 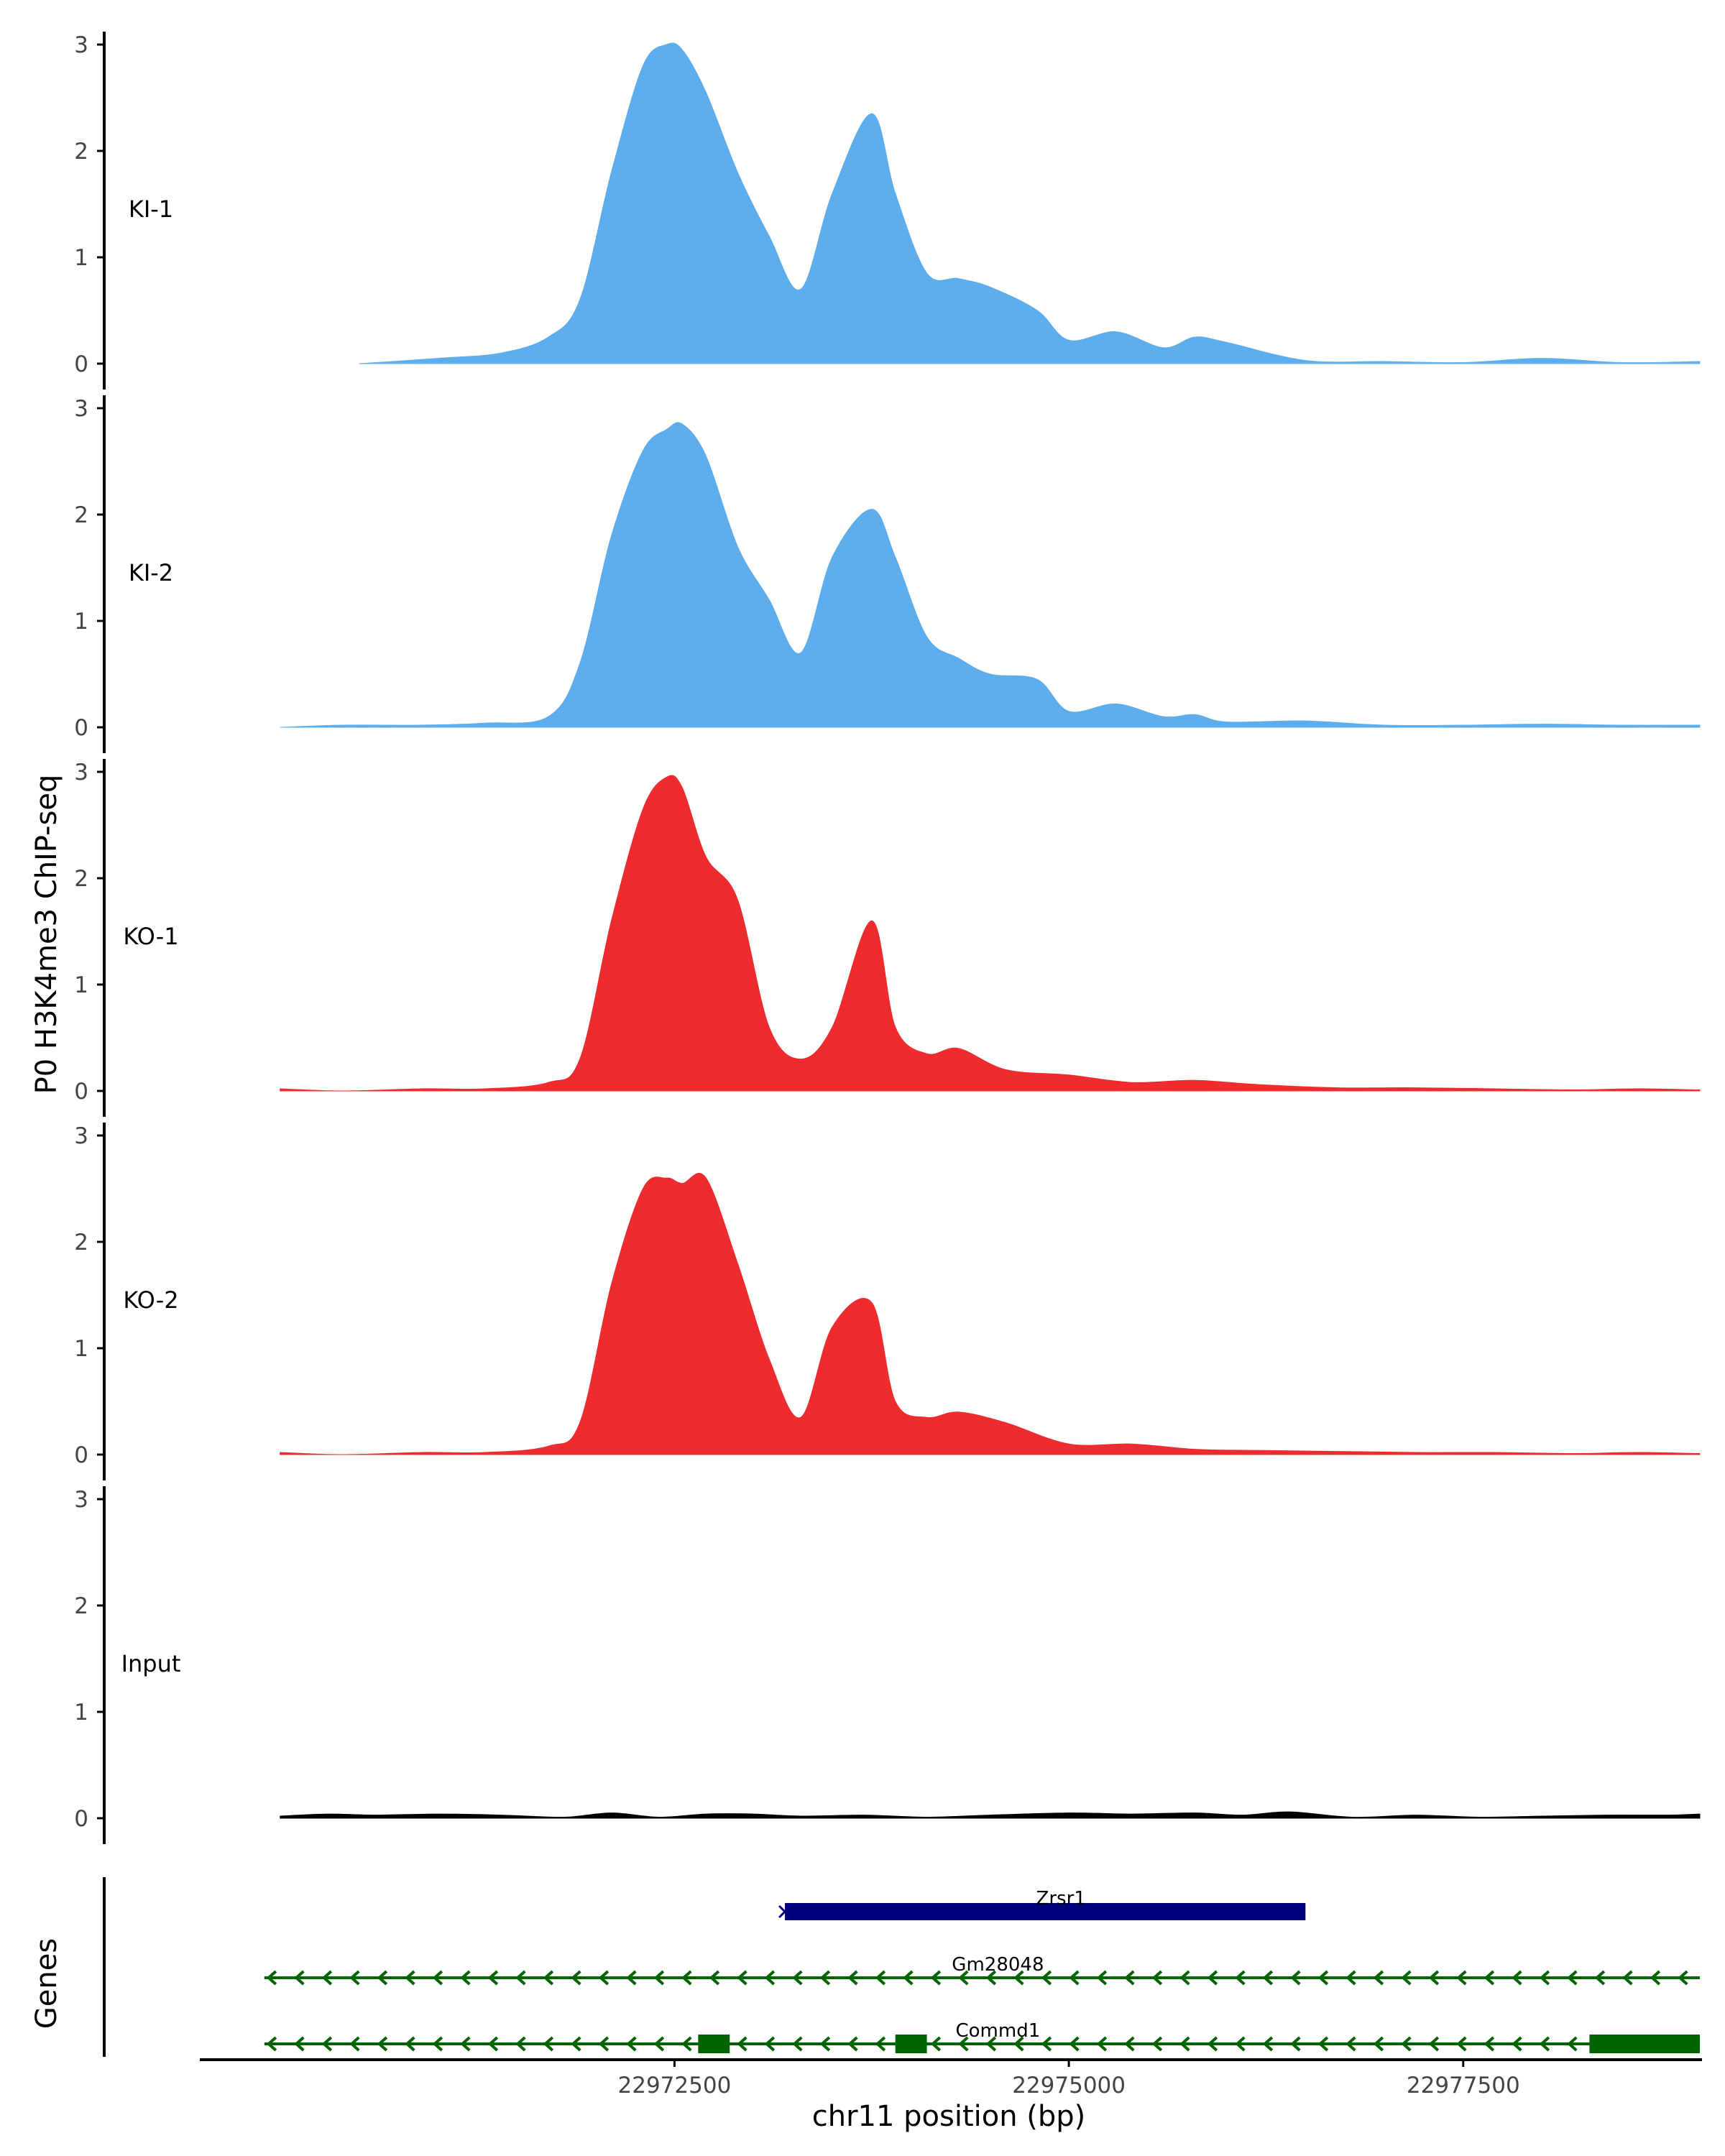 What do you see at coordinates (151, 1664) in the screenshot?
I see `track-label: Input` at bounding box center [151, 1664].